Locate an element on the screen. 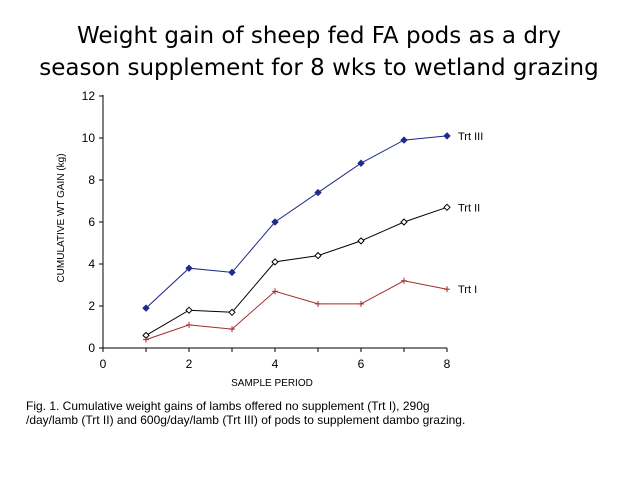 The width and height of the screenshot is (638, 479). y-tick-label: 2 is located at coordinates (91, 306).